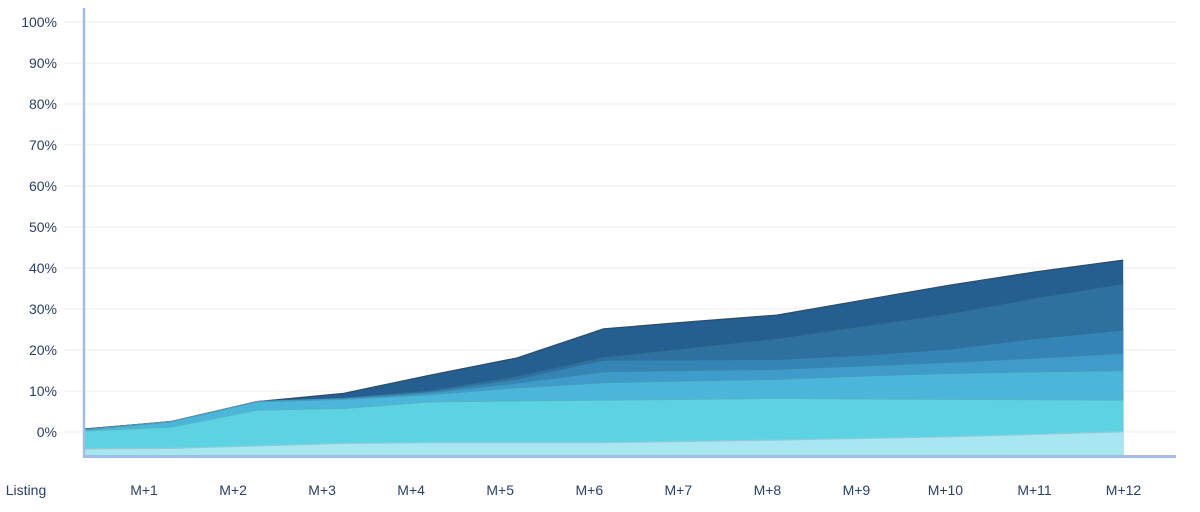 Image resolution: width=1200 pixels, height=512 pixels. Describe the element at coordinates (43, 309) in the screenshot. I see `y-tick-label: 30%` at that location.